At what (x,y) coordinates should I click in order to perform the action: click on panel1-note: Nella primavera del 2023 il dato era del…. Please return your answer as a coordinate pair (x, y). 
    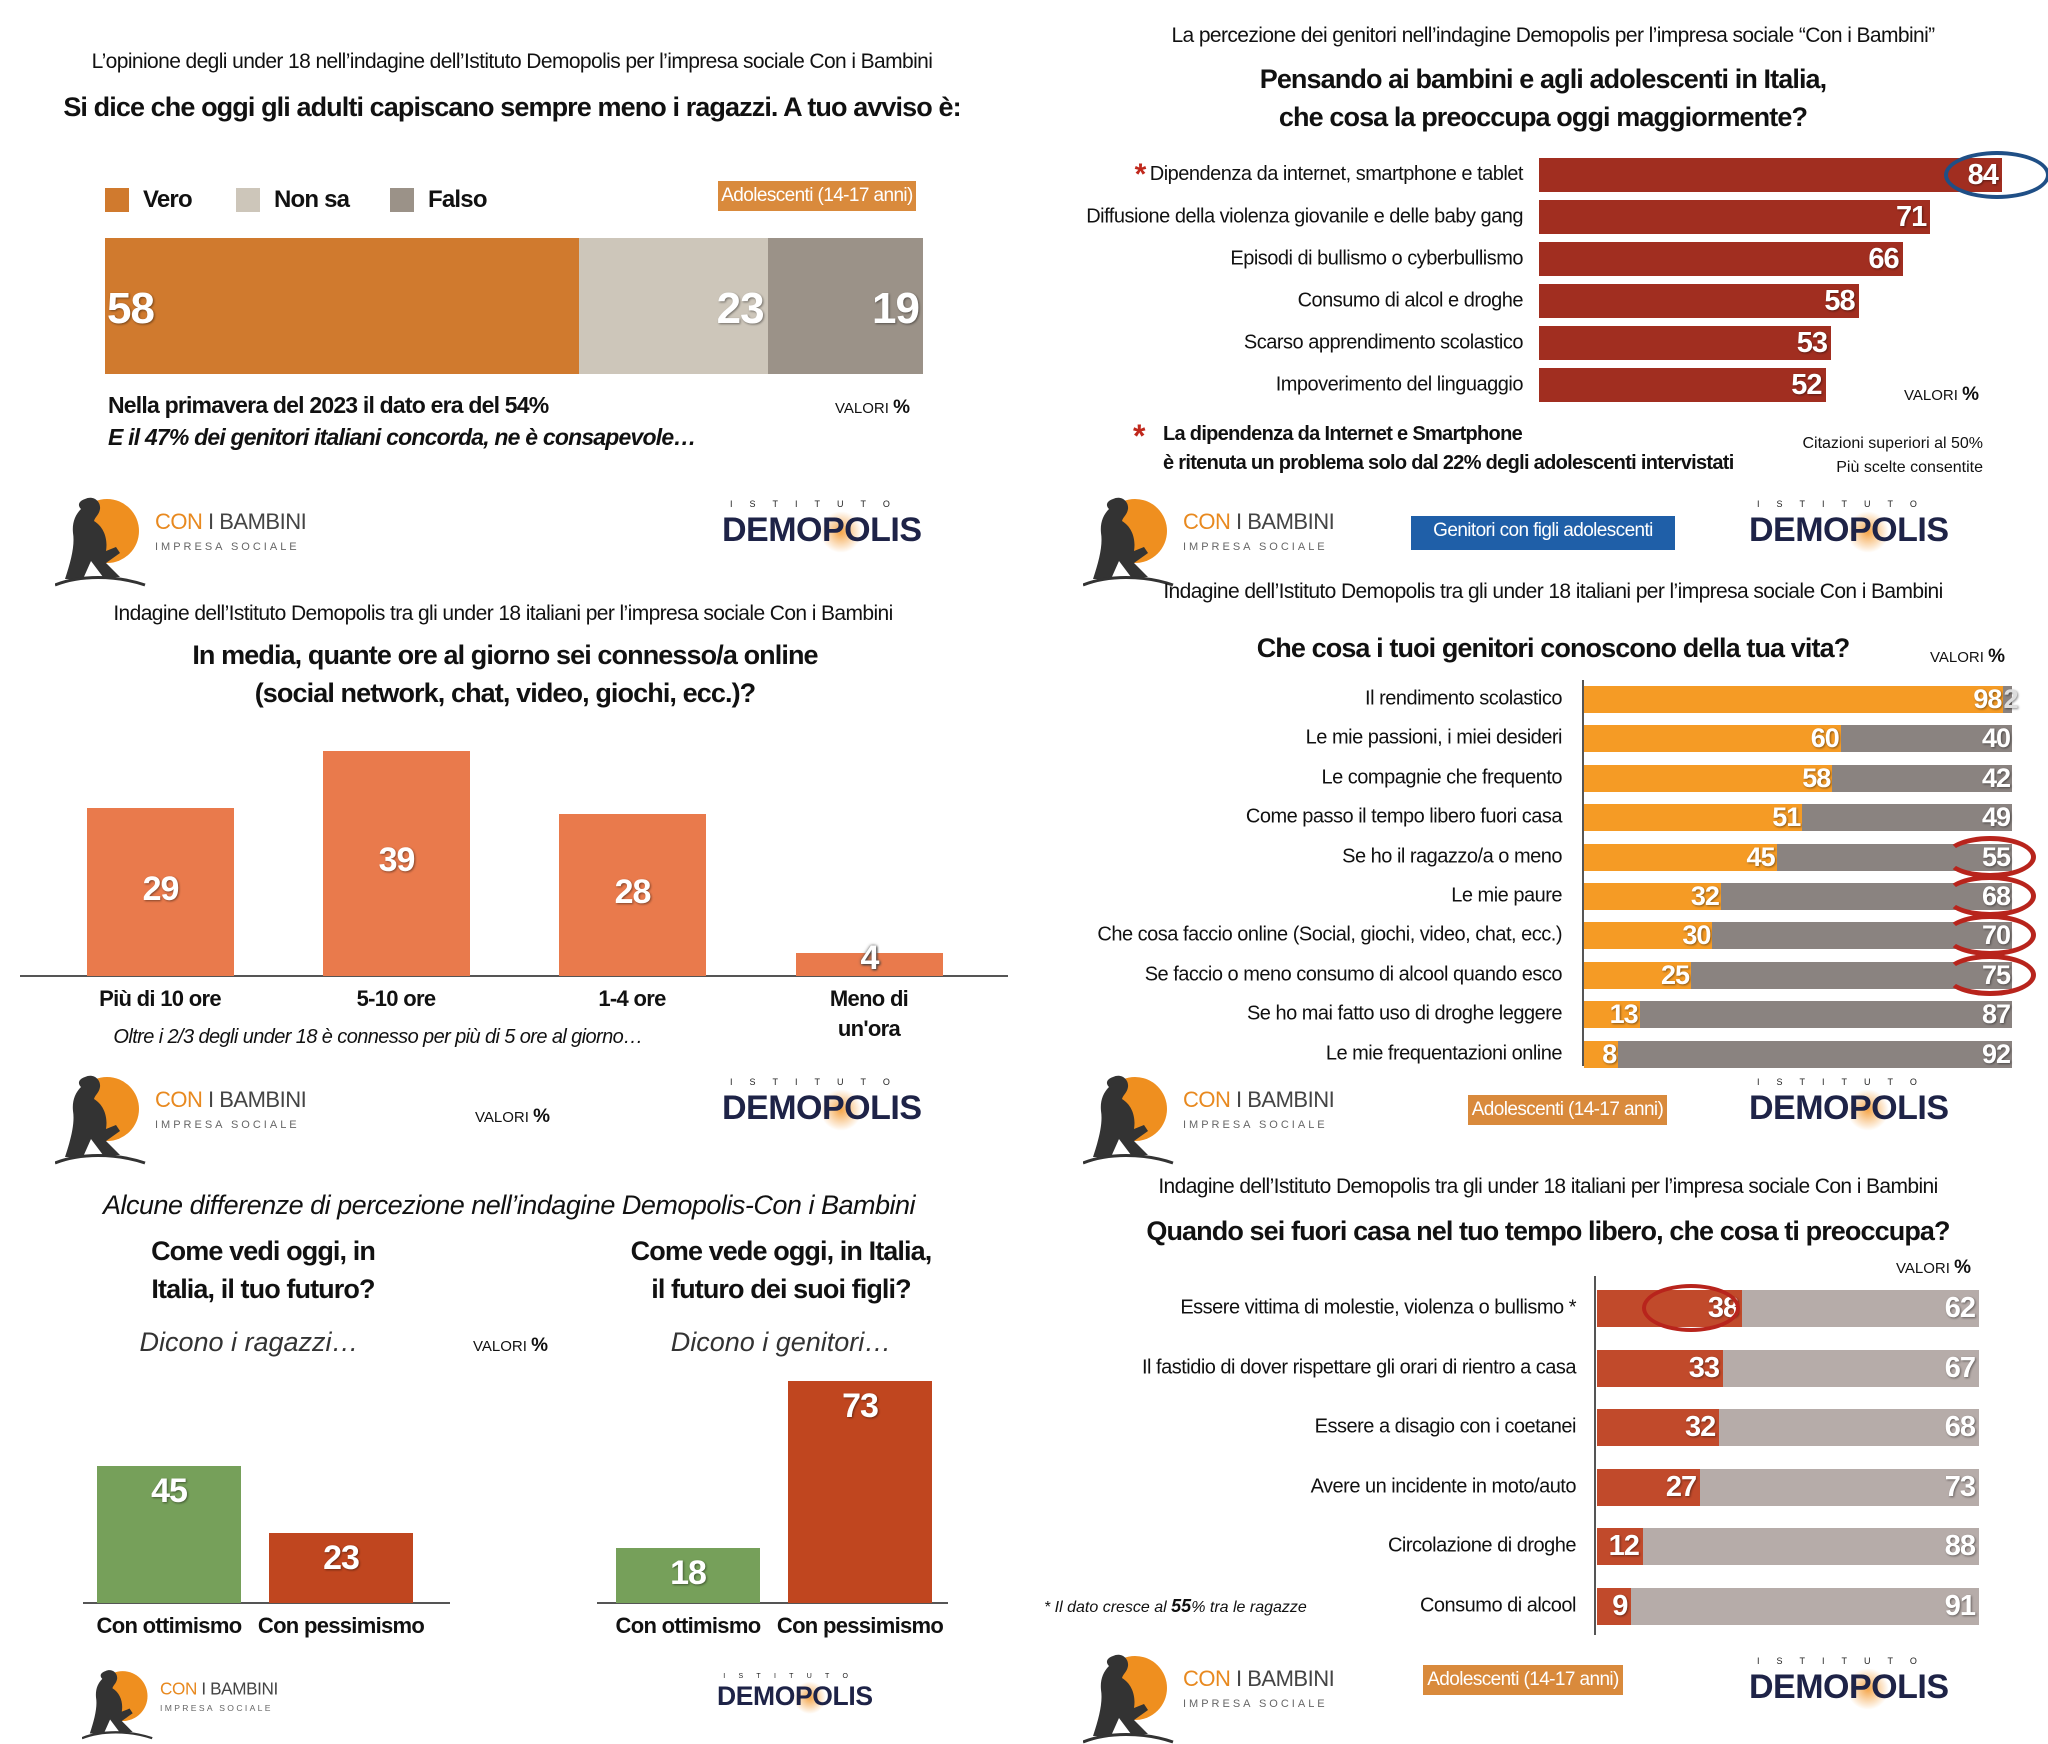
    Looking at the image, I should click on (328, 405).